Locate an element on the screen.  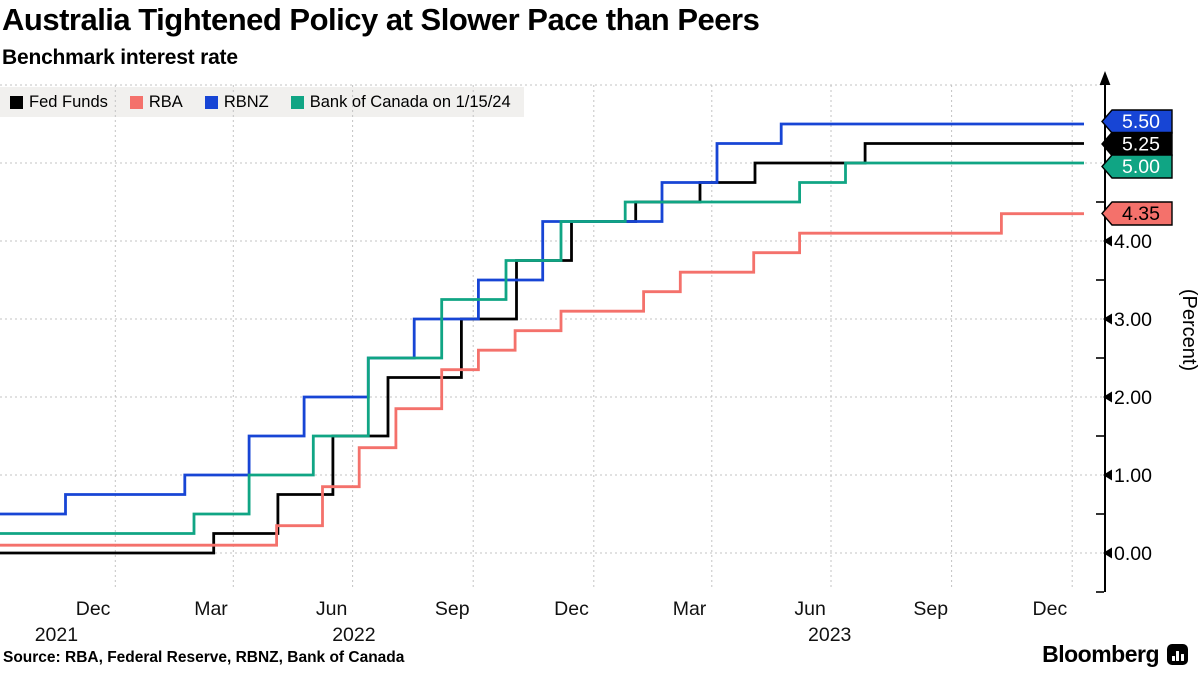
bloomberg-chart-icon is located at coordinates (1177, 654).